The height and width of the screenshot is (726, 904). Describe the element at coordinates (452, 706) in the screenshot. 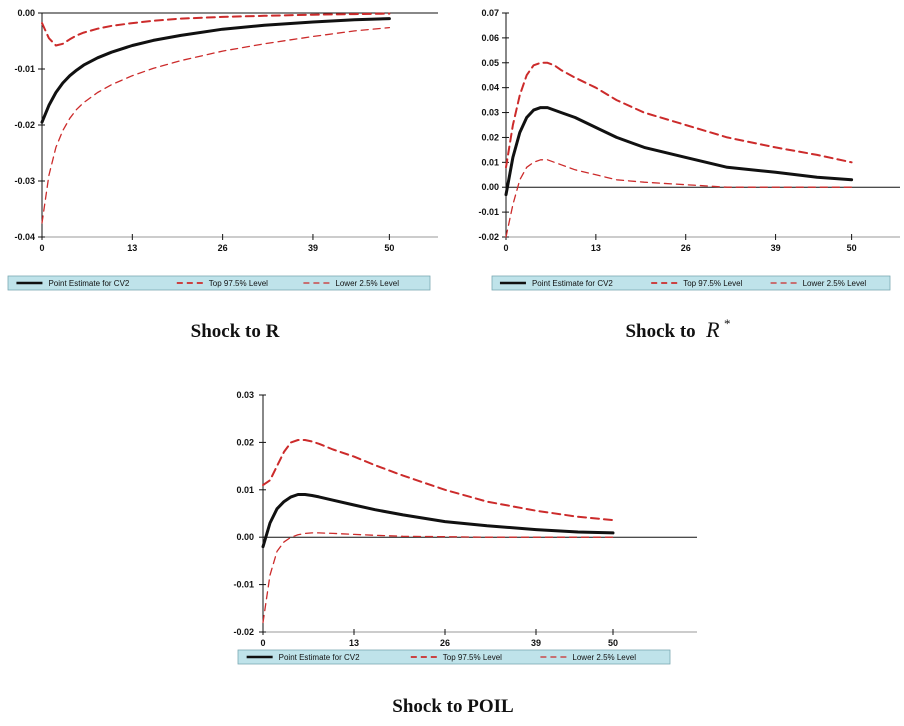

I see `chart-title: Shock to POIL` at that location.